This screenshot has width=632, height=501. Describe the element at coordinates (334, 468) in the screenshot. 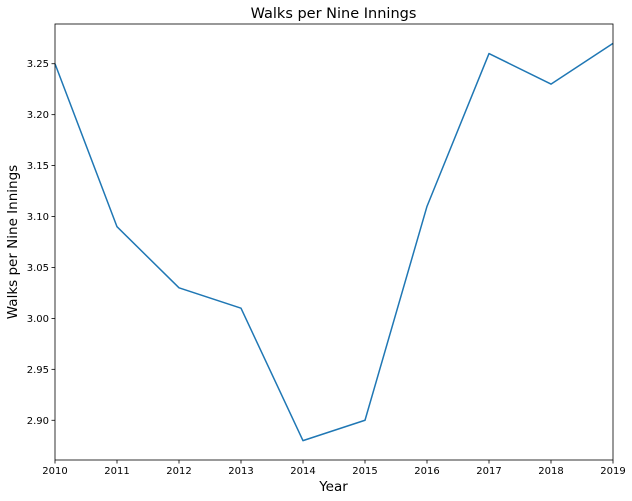

I see `x-axis: 2010 2011 2012 2013 2014 2015 2016 2017 2018 2019` at that location.